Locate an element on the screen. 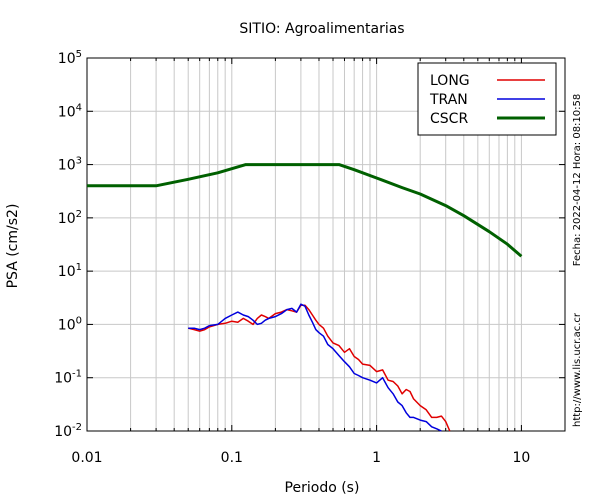 The height and width of the screenshot is (500, 600). y-tick-label: 10¹ is located at coordinates (70, 271).